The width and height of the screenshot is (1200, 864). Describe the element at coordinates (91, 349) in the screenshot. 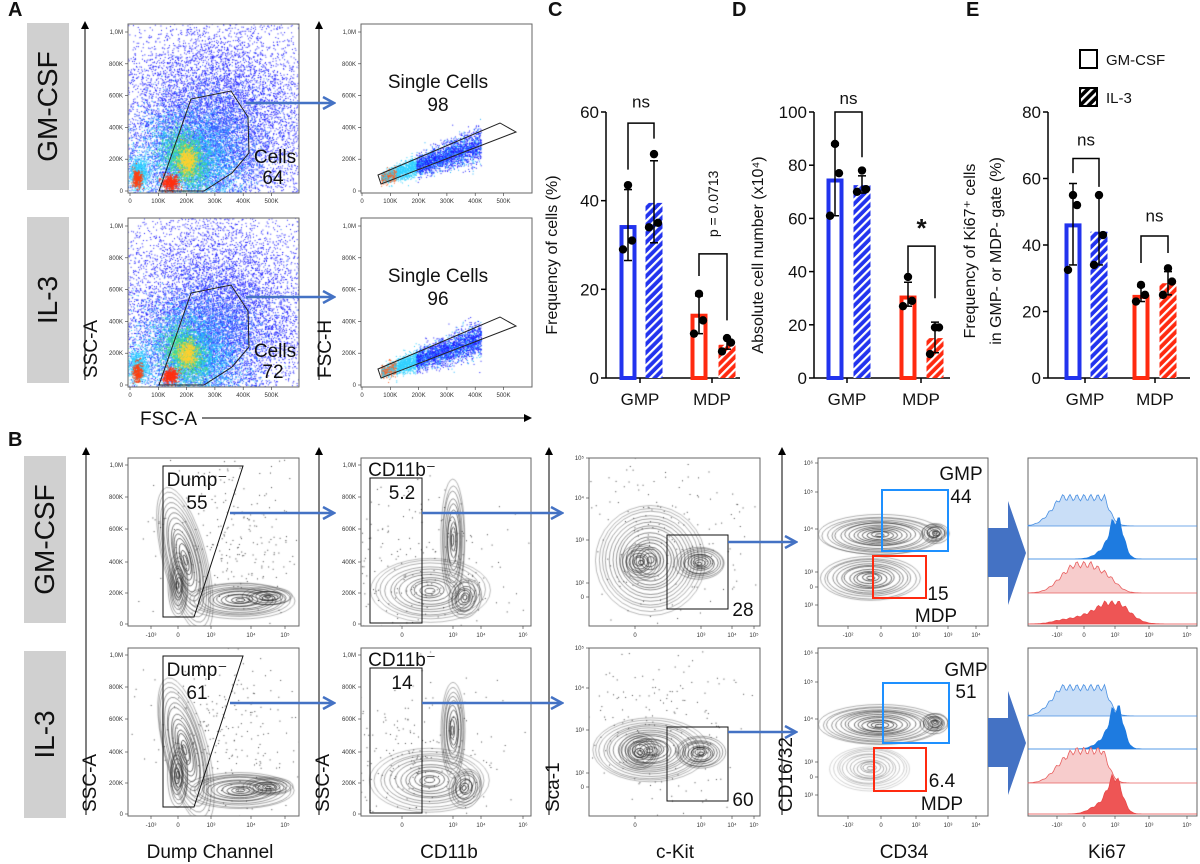

I see `y-axis-label: SSC-A` at that location.